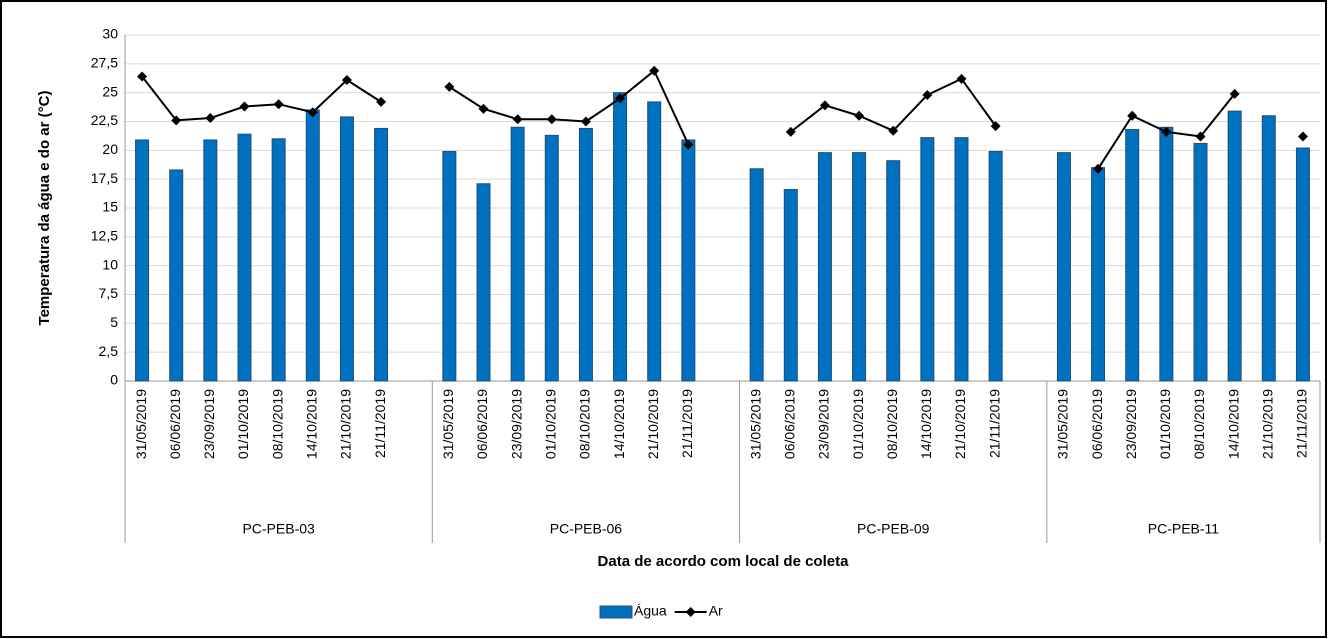 The image size is (1328, 639). I want to click on y-tick-label: 5, so click(114, 322).